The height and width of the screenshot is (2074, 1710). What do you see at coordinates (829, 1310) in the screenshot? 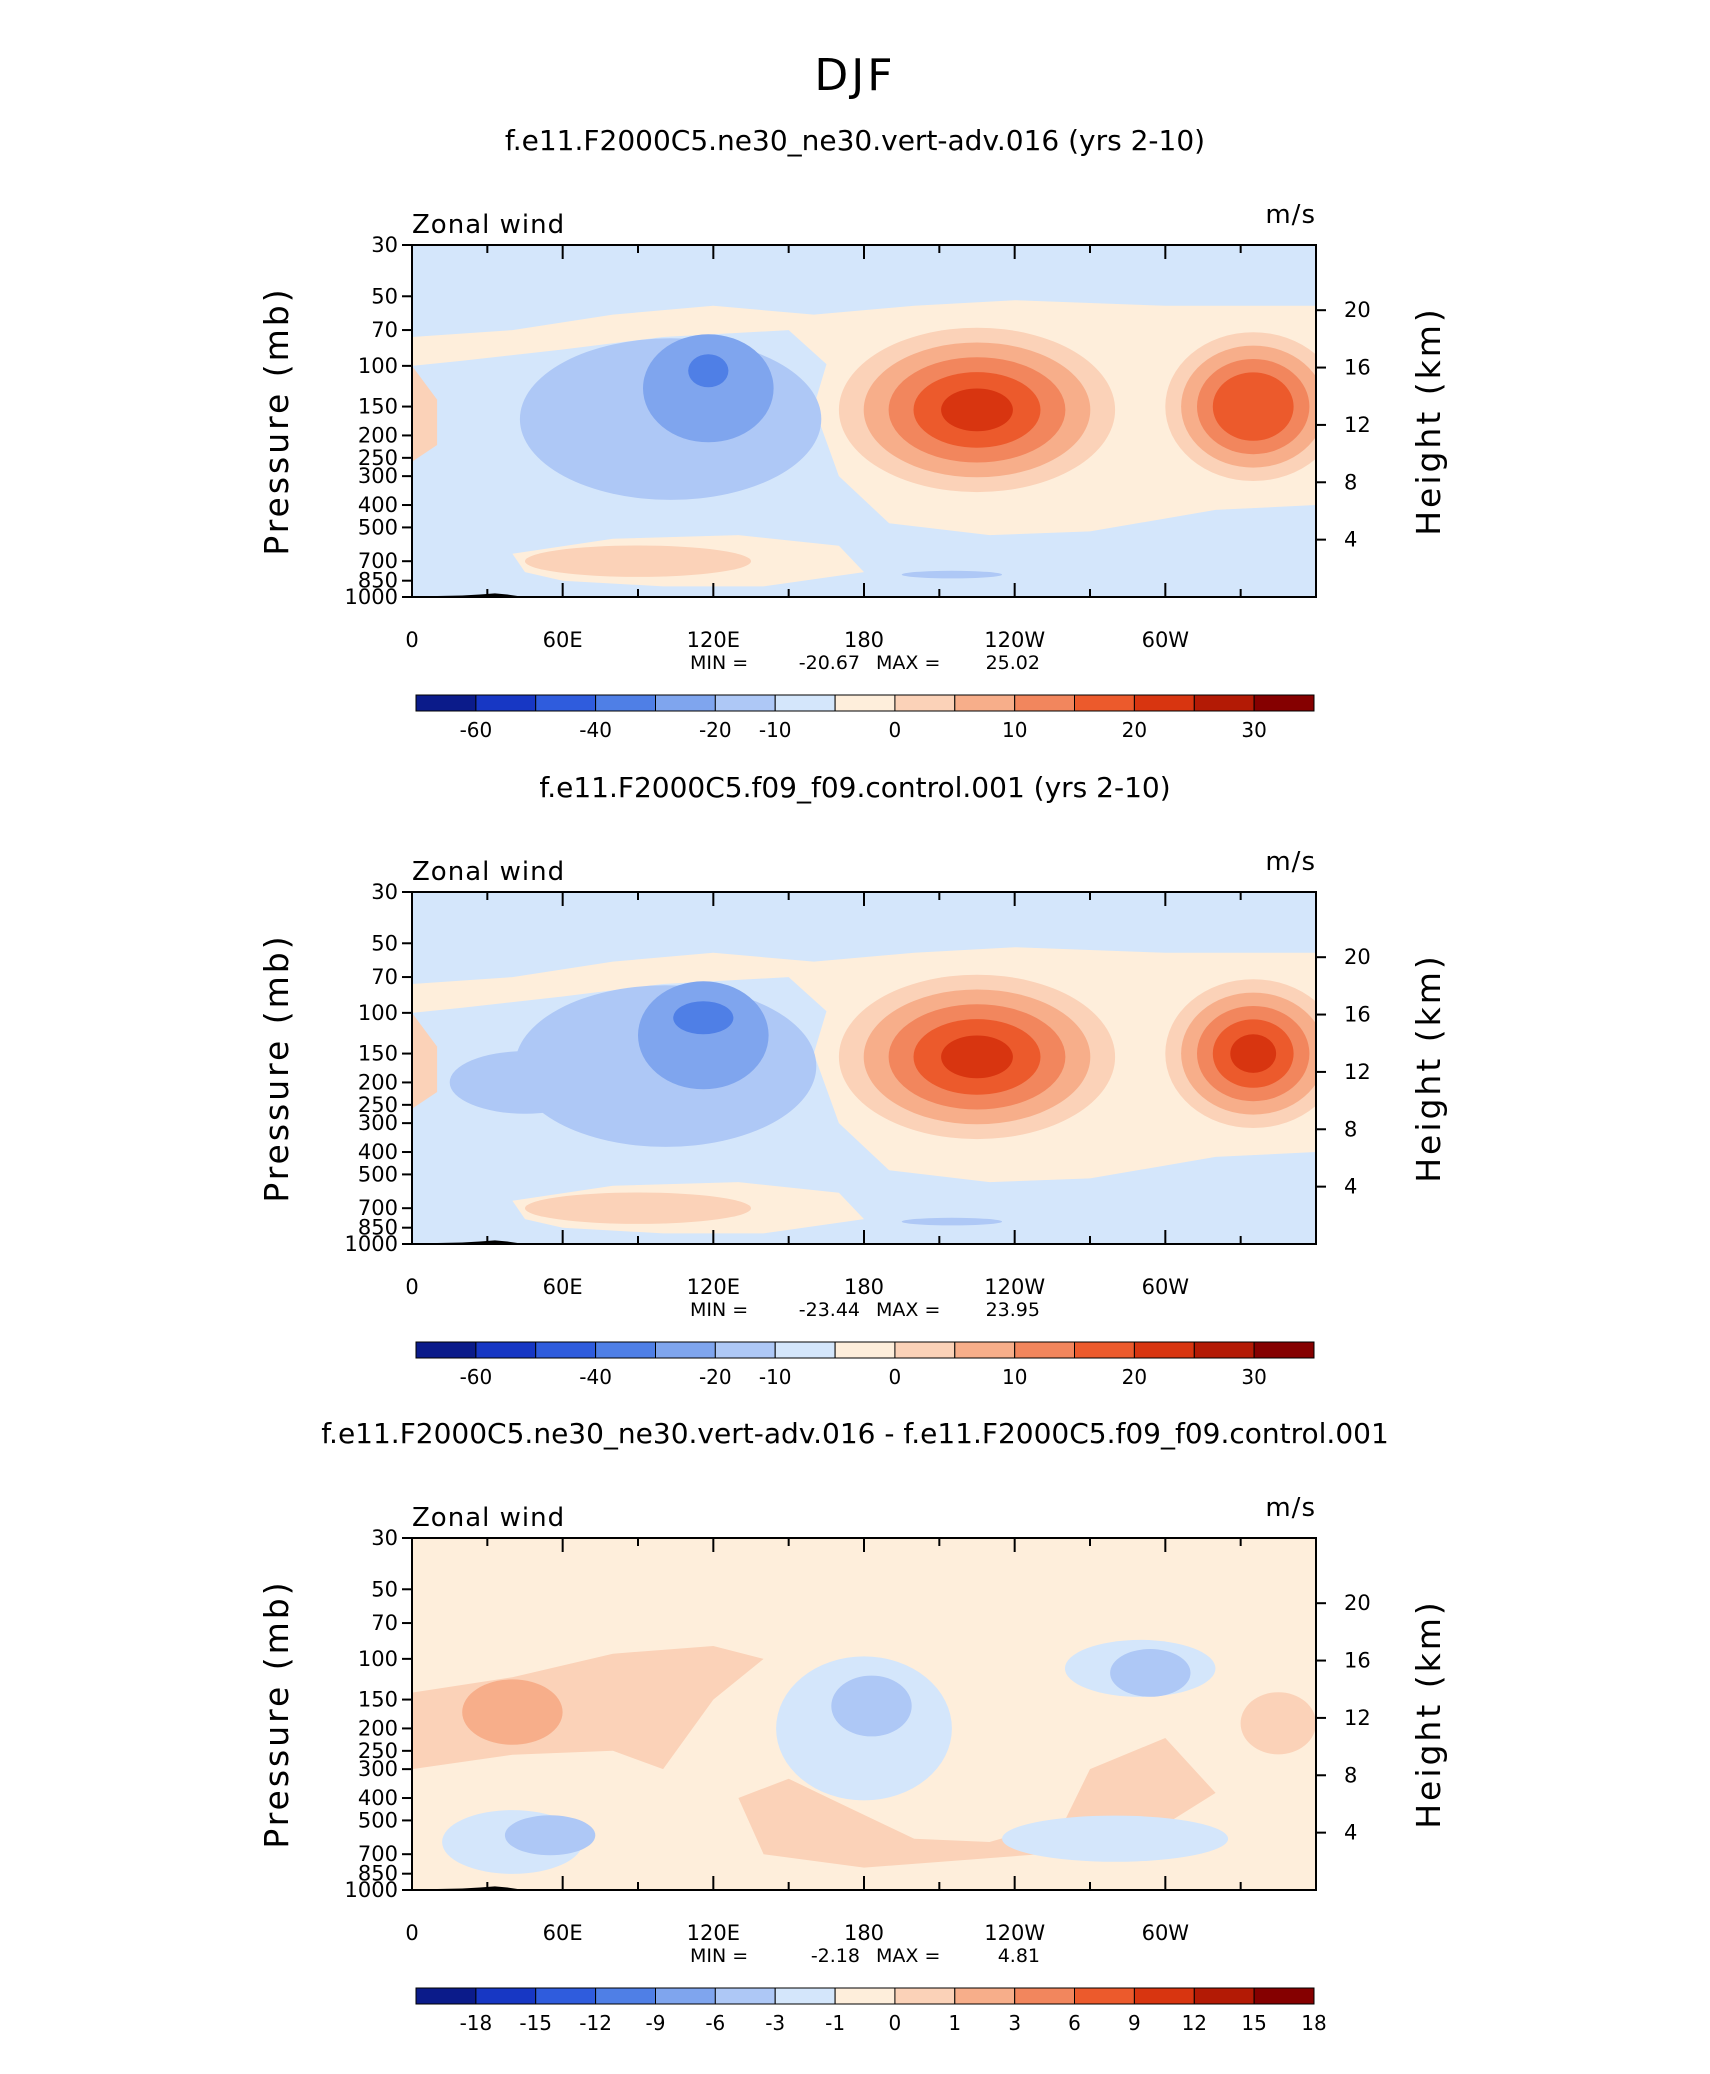
I see `stats-min-value: -23.44` at bounding box center [829, 1310].